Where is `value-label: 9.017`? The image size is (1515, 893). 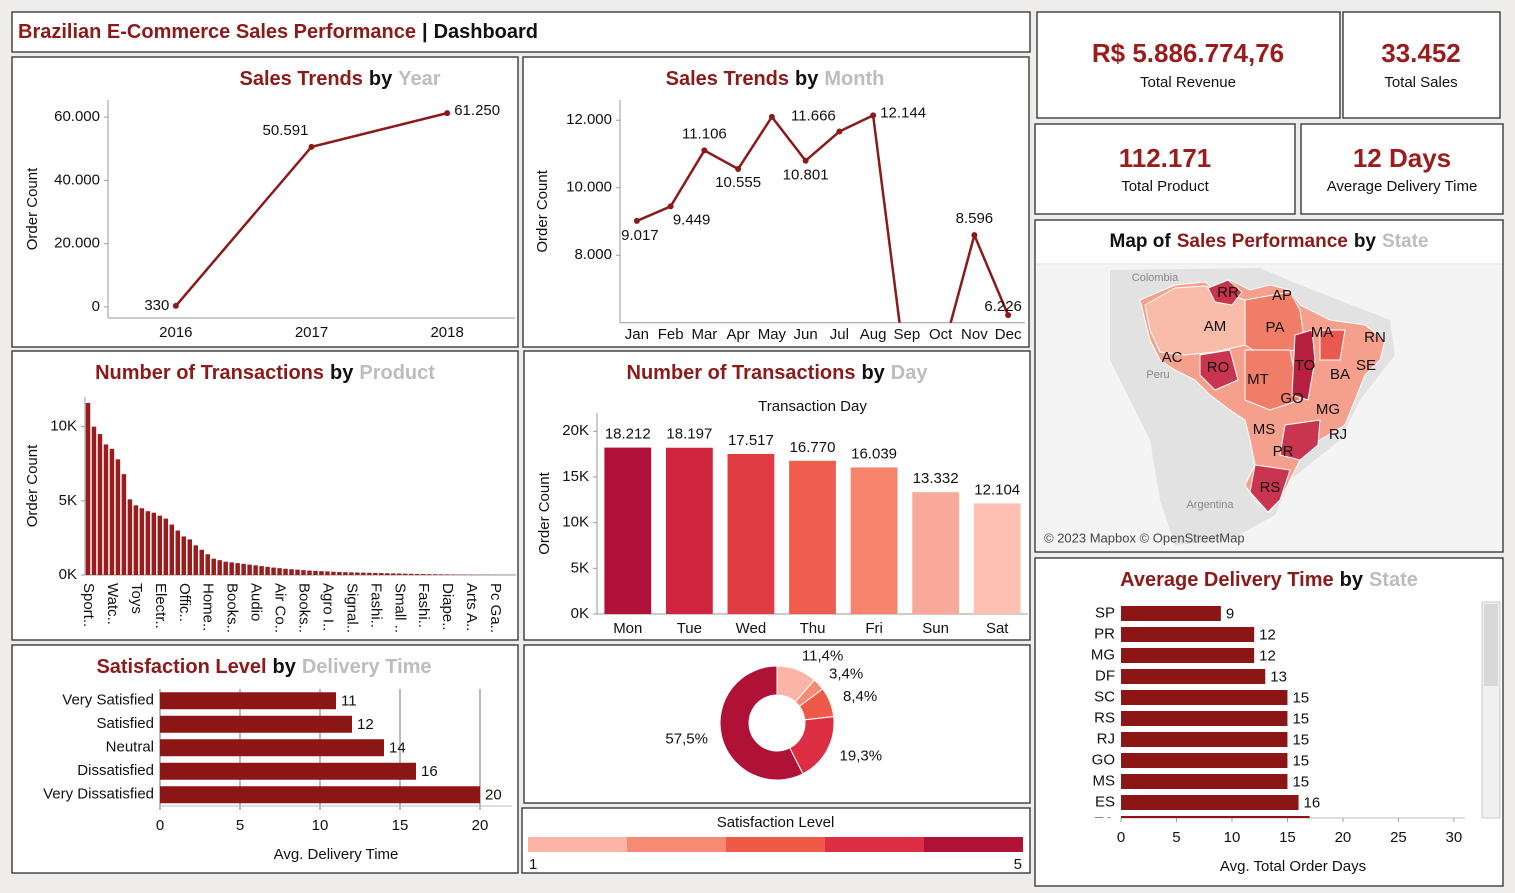
value-label: 9.017 is located at coordinates (640, 235).